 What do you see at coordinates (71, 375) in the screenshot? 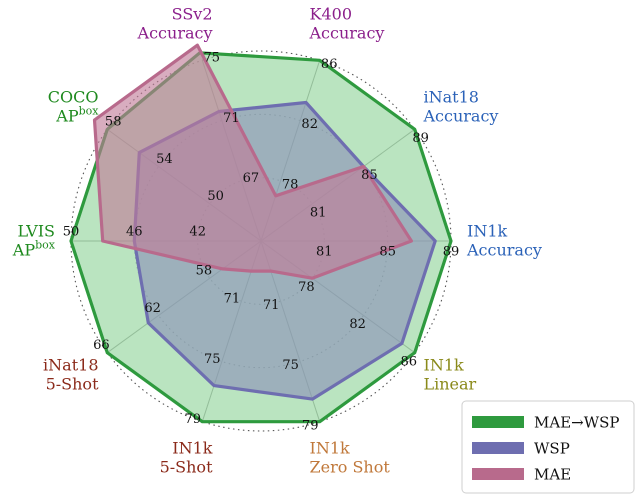
I see `axis-label: iNat18 5-Shot` at bounding box center [71, 375].